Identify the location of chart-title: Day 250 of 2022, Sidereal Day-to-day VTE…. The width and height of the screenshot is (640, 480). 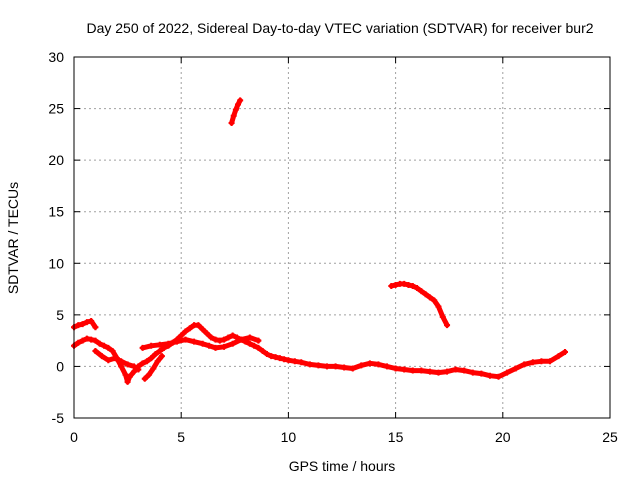
(339, 28).